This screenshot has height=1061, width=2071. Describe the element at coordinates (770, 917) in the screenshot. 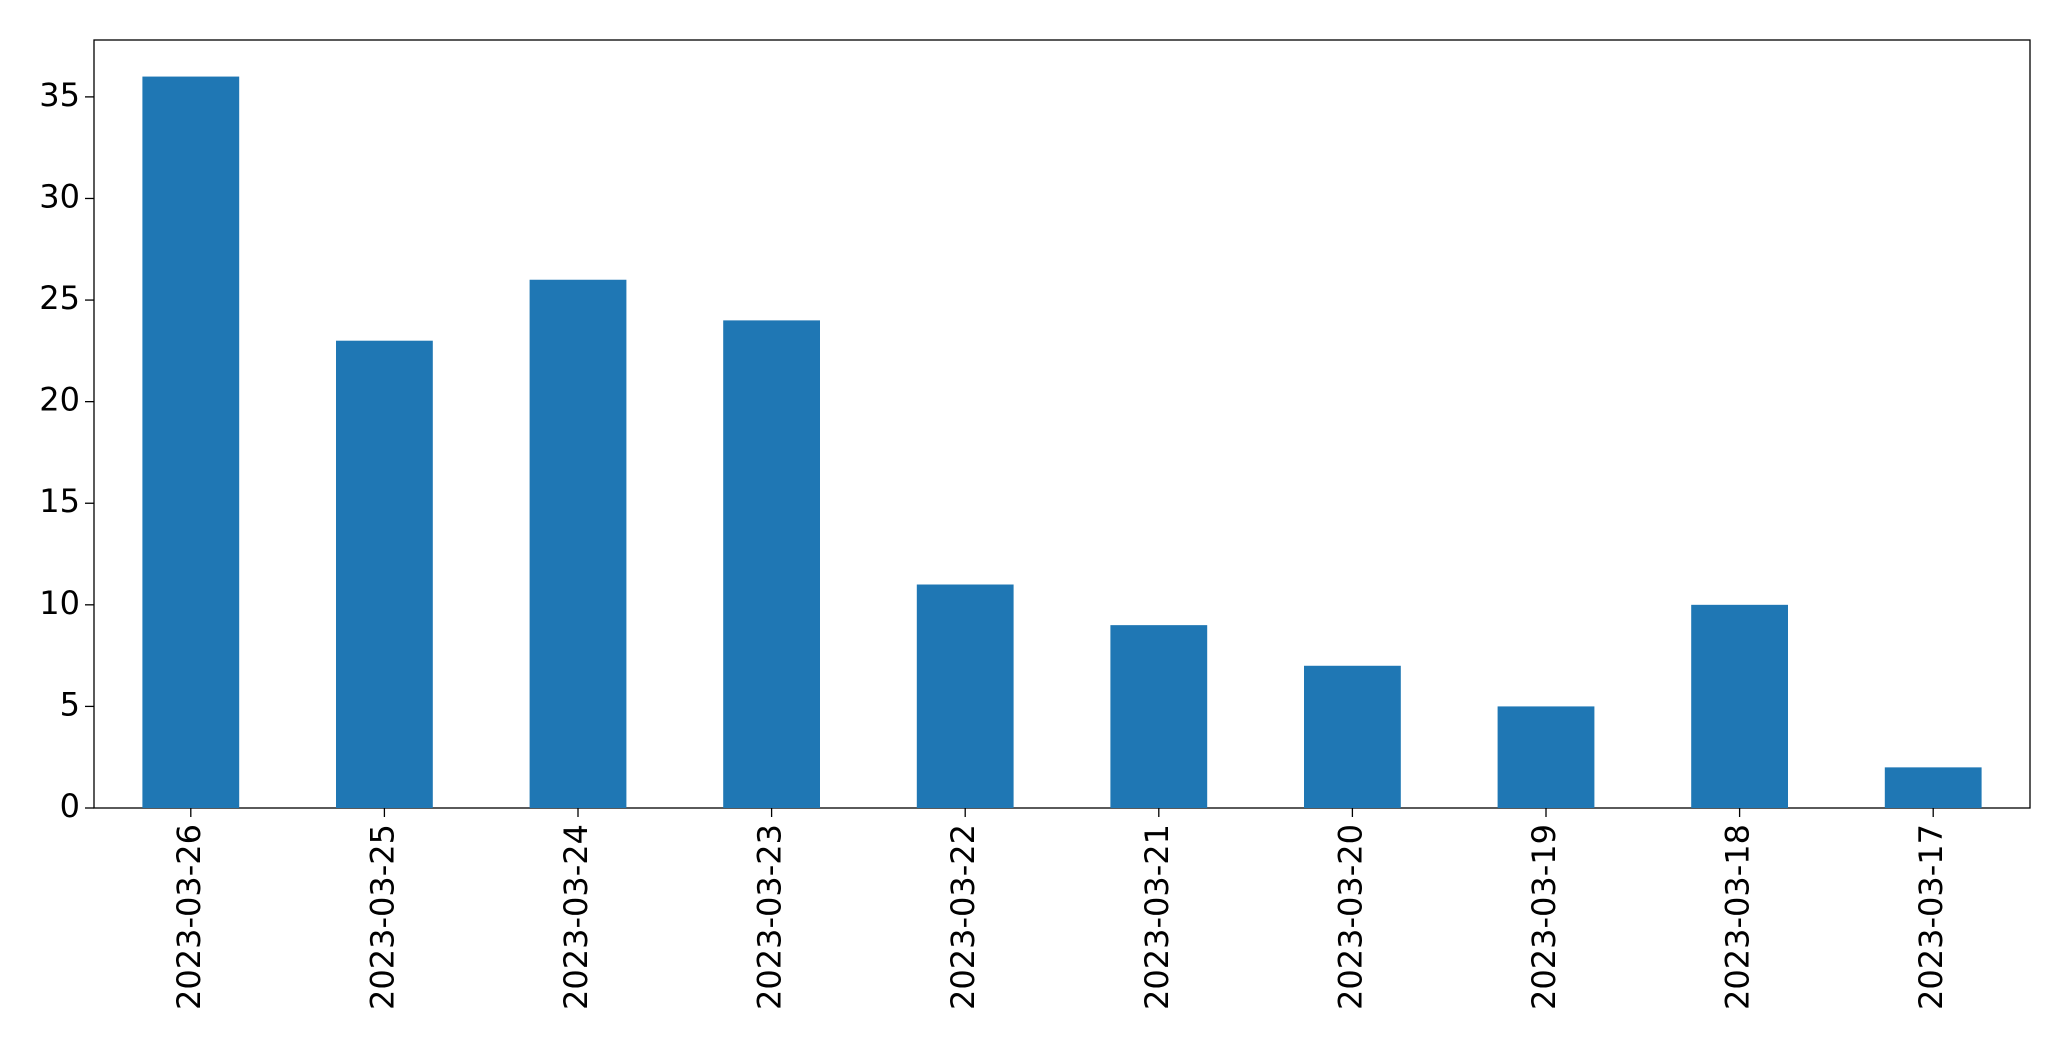

I see `x-tick-label: 2023-03-23` at that location.